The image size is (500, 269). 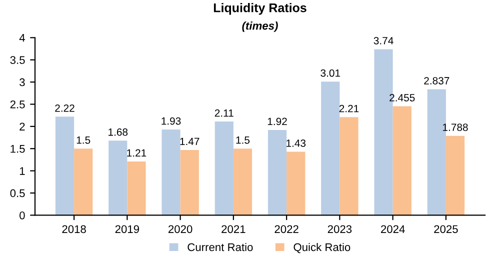 What do you see at coordinates (180, 229) in the screenshot?
I see `x-tick-label: 2020` at bounding box center [180, 229].